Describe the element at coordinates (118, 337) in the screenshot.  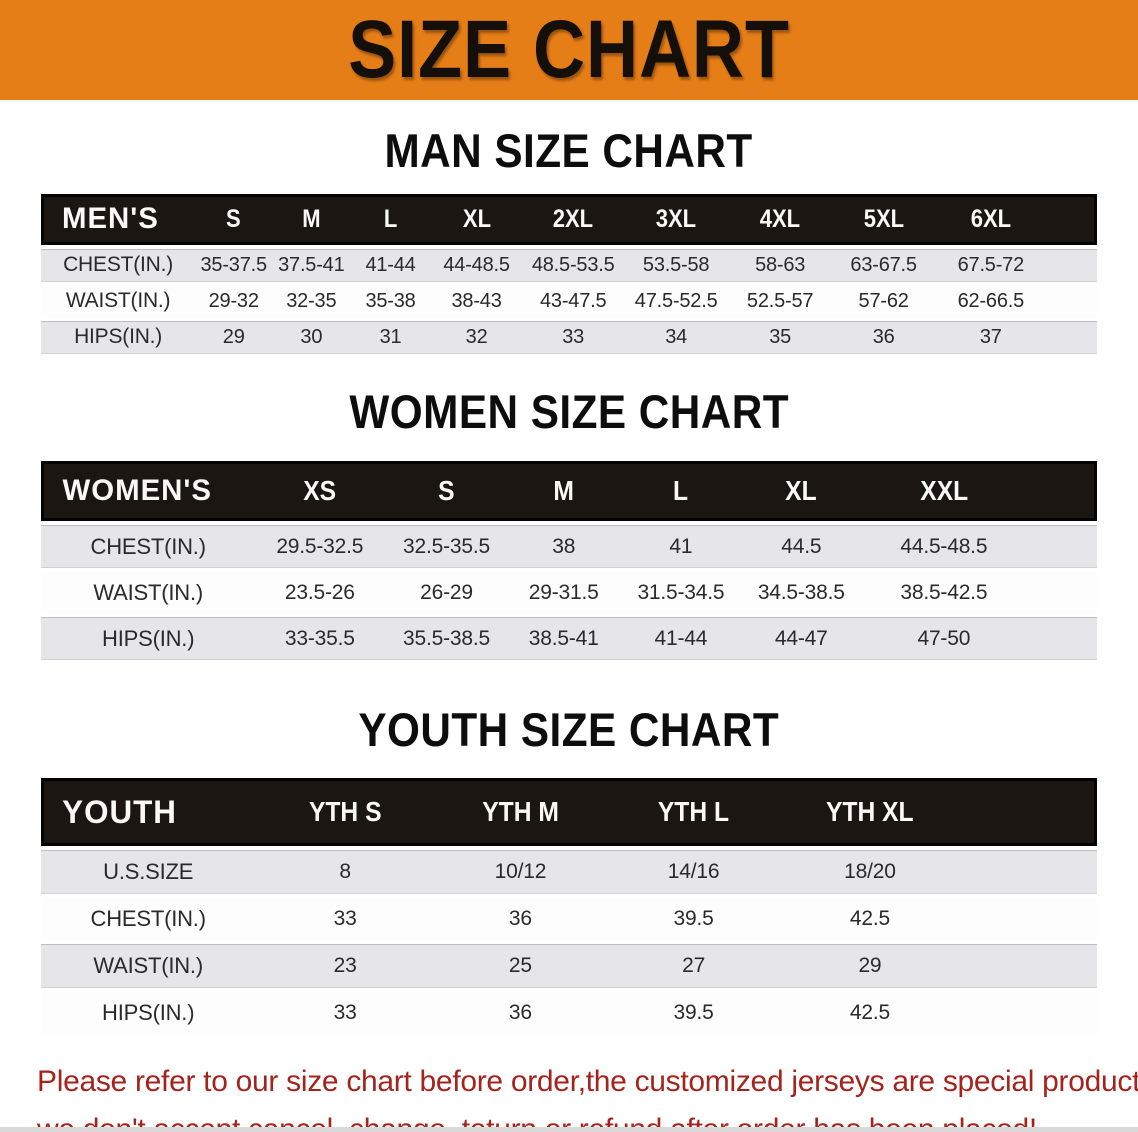
I see `row-label: HIPS(IN.)` at that location.